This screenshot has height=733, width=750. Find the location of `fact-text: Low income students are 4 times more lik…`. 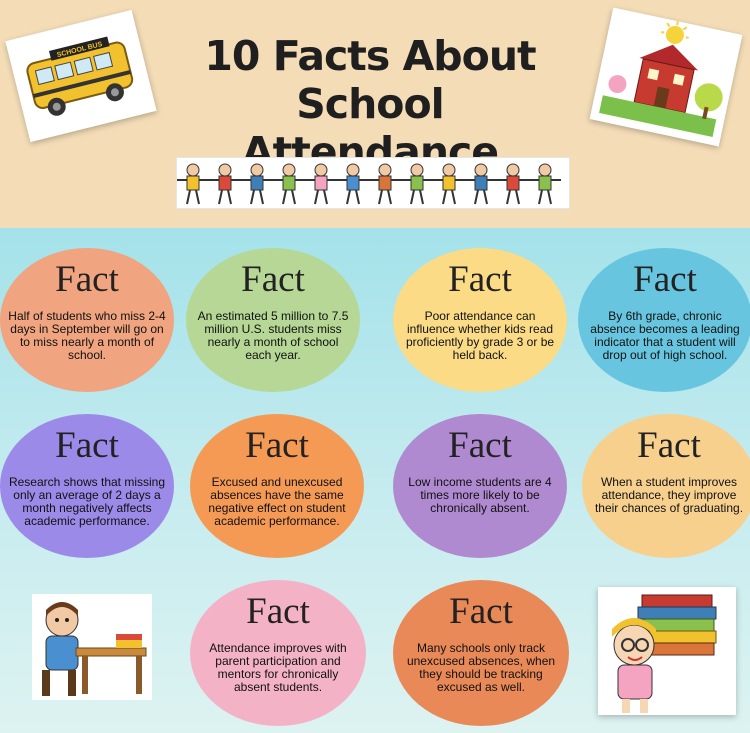

fact-text: Low income students are 4 times more lik… is located at coordinates (480, 495).